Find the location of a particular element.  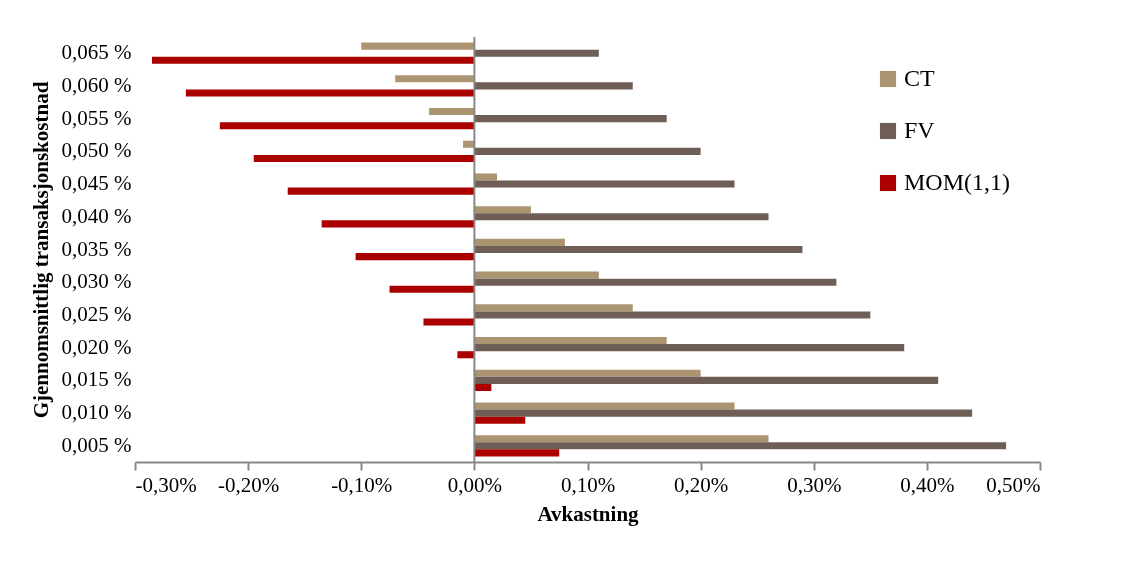

x-tick-label: 0,00% is located at coordinates (474, 484).